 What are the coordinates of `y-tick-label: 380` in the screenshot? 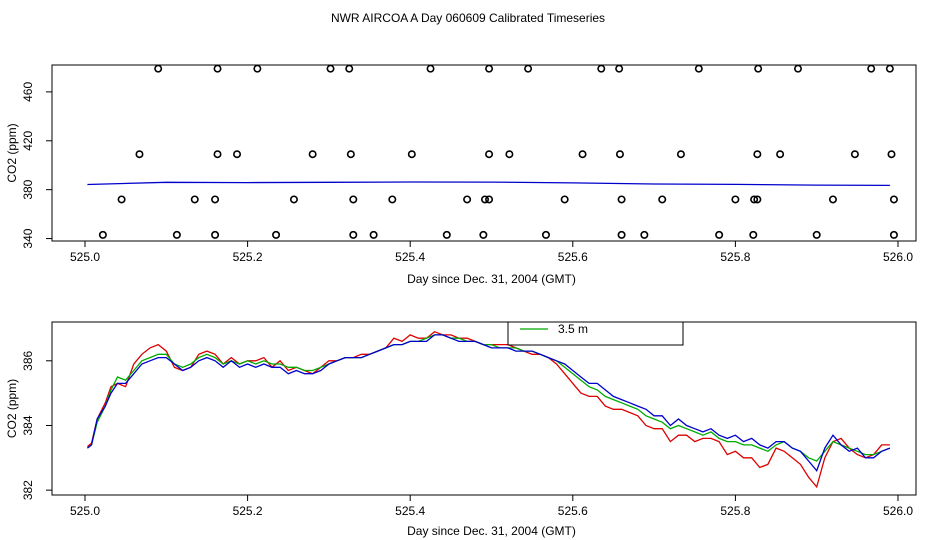 It's located at (28, 189).